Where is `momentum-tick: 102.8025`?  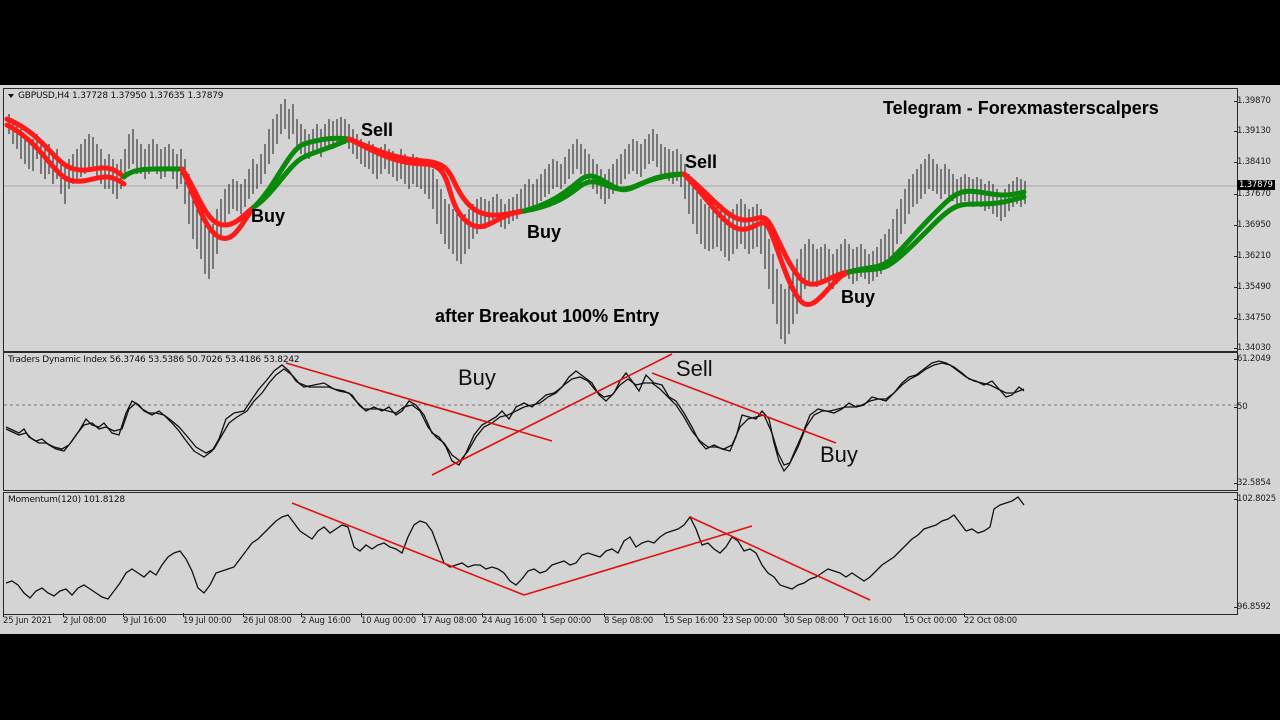 momentum-tick: 102.8025 is located at coordinates (1255, 499).